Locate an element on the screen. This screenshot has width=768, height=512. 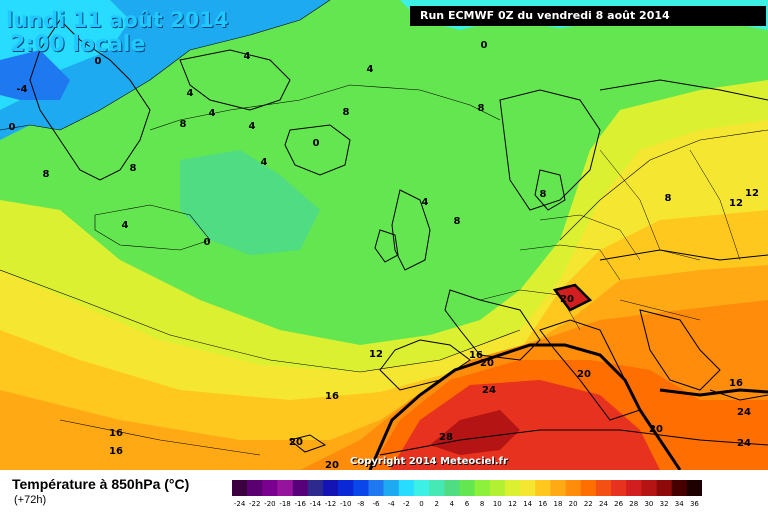
scale-tick-label: -14 is located at coordinates (316, 504).